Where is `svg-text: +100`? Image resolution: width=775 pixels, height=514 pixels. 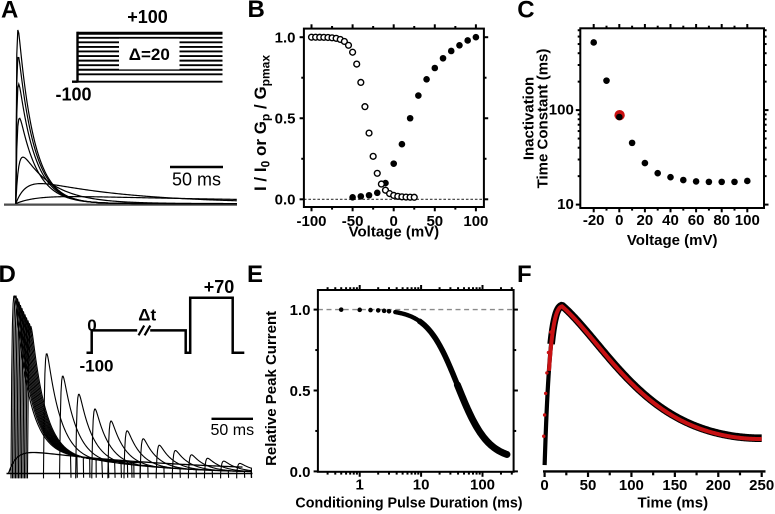 svg-text: +100 is located at coordinates (147, 17).